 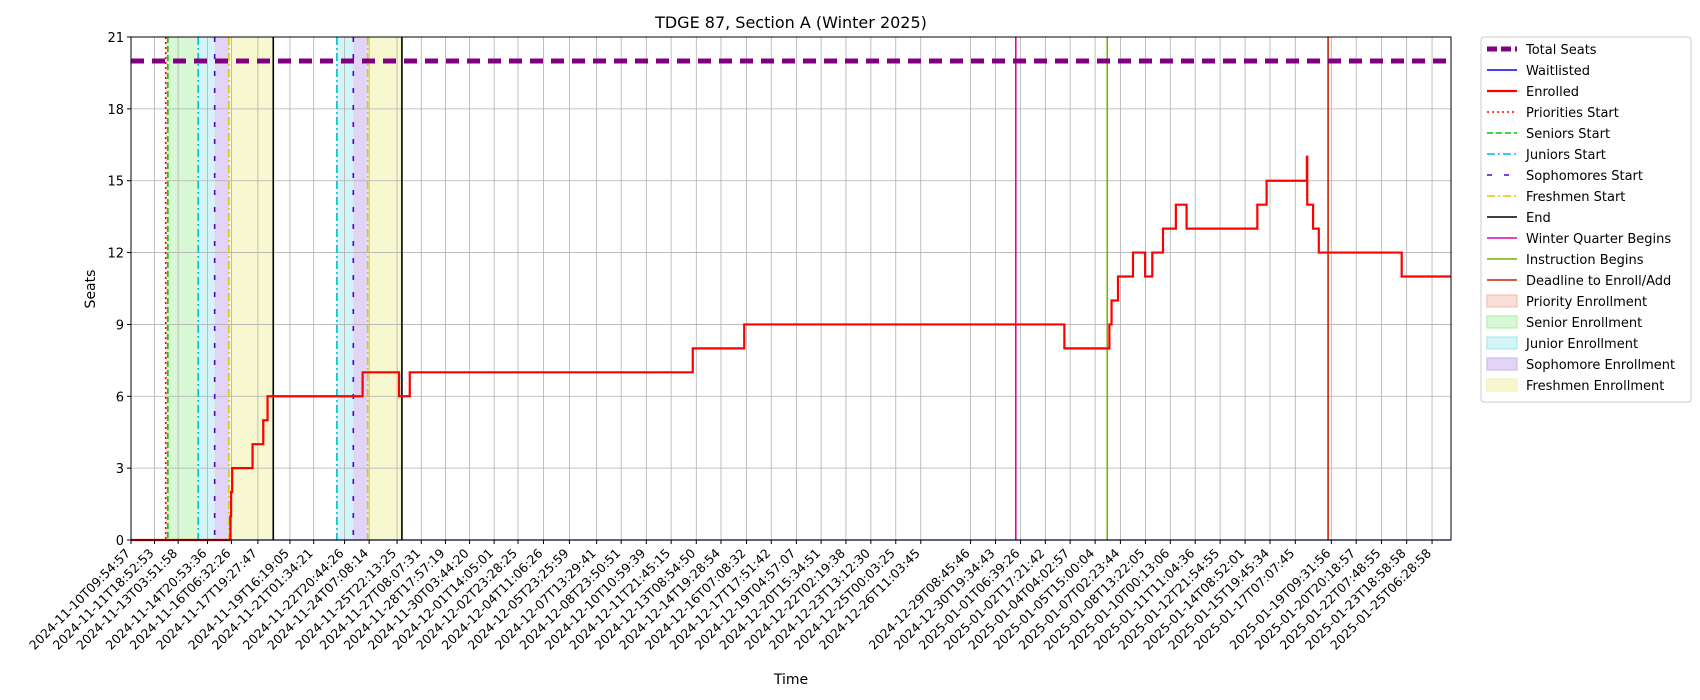 What do you see at coordinates (1598, 239) in the screenshot?
I see `legend-label: Winter Quarter Begins` at bounding box center [1598, 239].